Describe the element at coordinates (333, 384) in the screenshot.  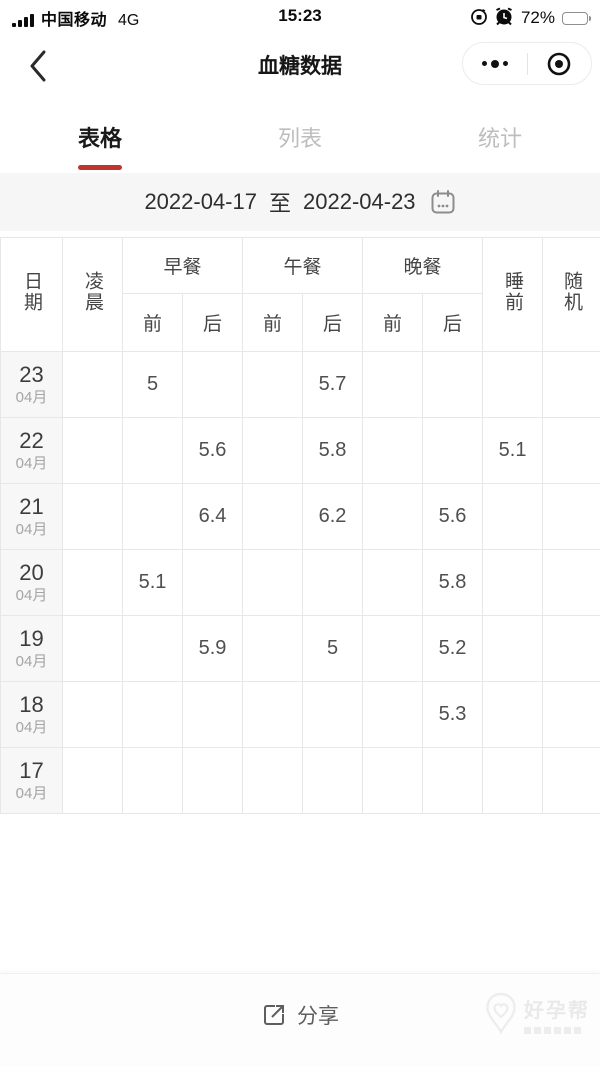
I see `value-cell: 5.7` at that location.